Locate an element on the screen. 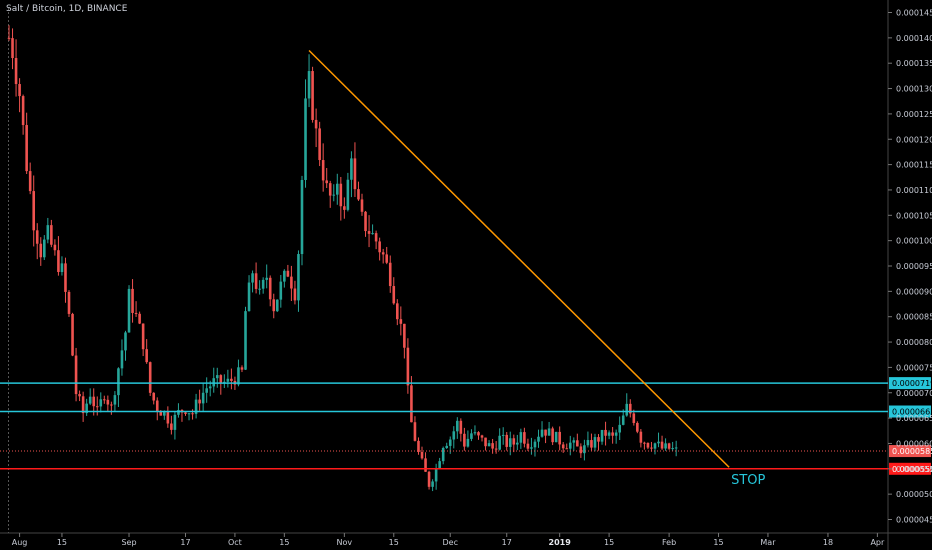 Image resolution: width=932 pixels, height=550 pixels. level-price-label: 0.0000550 is located at coordinates (912, 469).